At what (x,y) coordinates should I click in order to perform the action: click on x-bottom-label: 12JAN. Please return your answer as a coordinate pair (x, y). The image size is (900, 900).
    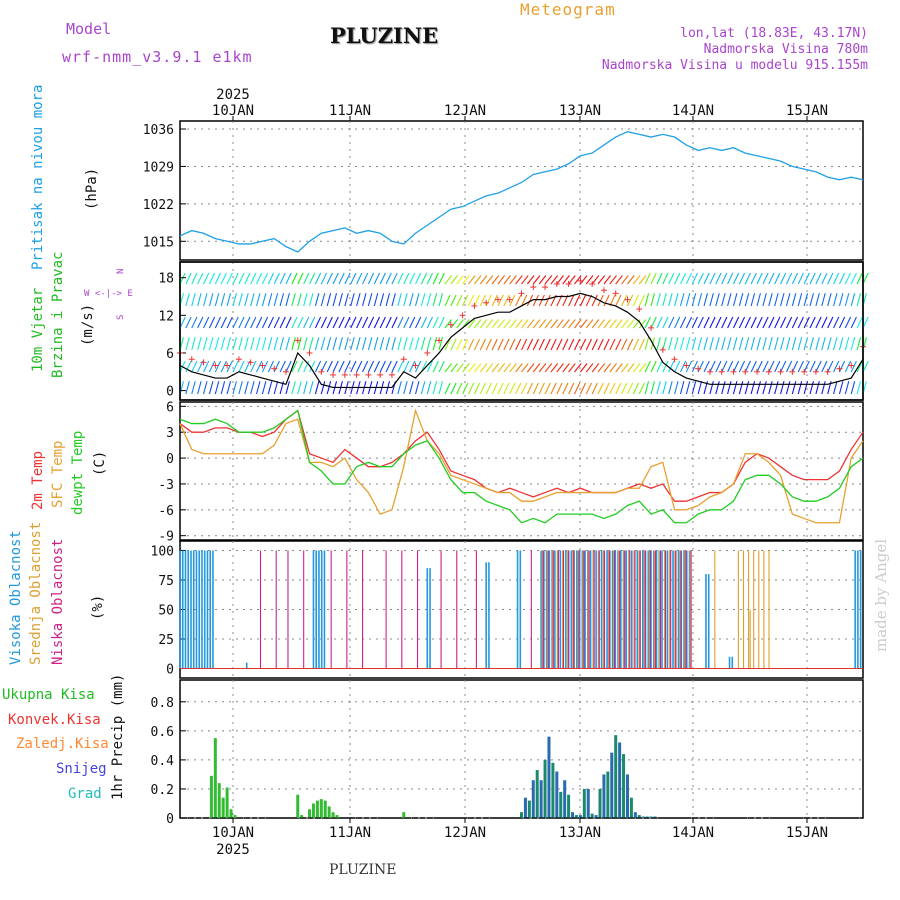
    Looking at the image, I should click on (465, 833).